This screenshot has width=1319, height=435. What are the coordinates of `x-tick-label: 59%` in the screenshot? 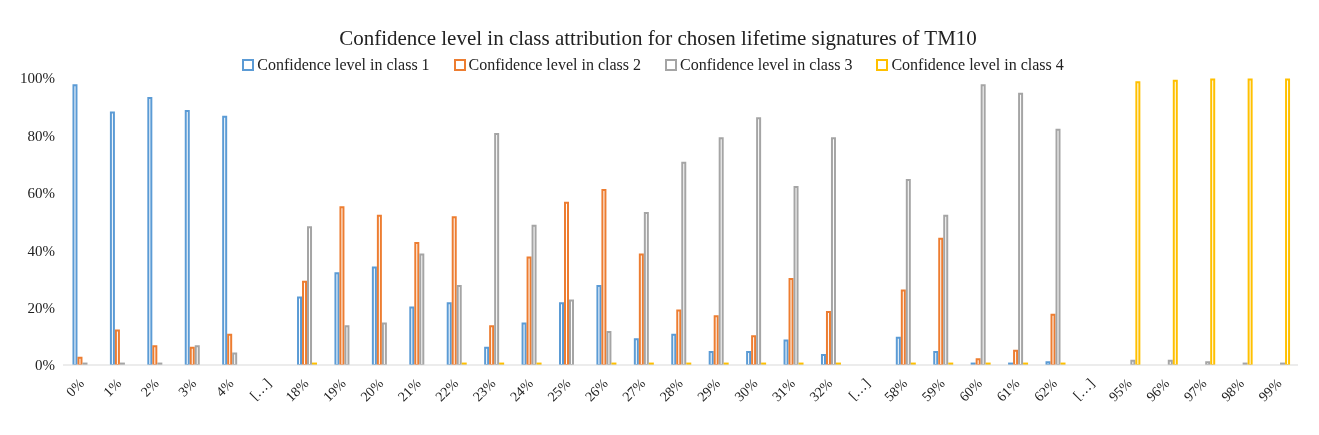 It's located at (934, 390).